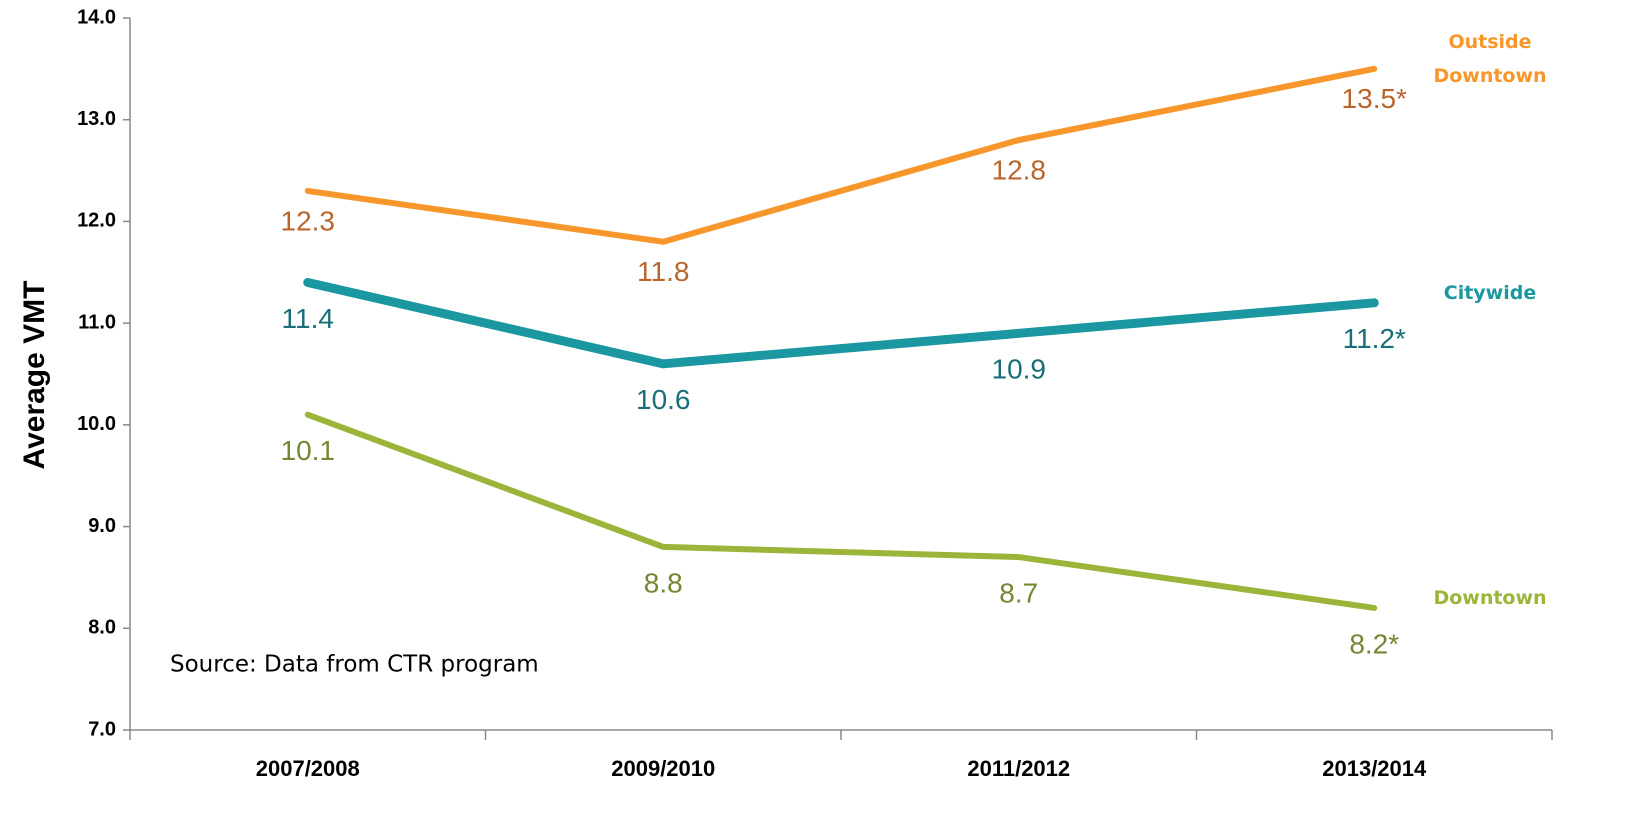  I want to click on y-tick-label: 10.0, so click(96, 424).